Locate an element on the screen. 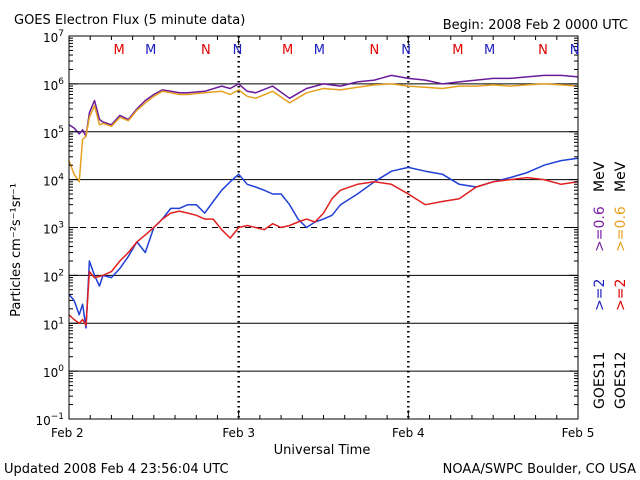  credit-label: NOAA/SWPC Boulder, CO USA is located at coordinates (539, 469).